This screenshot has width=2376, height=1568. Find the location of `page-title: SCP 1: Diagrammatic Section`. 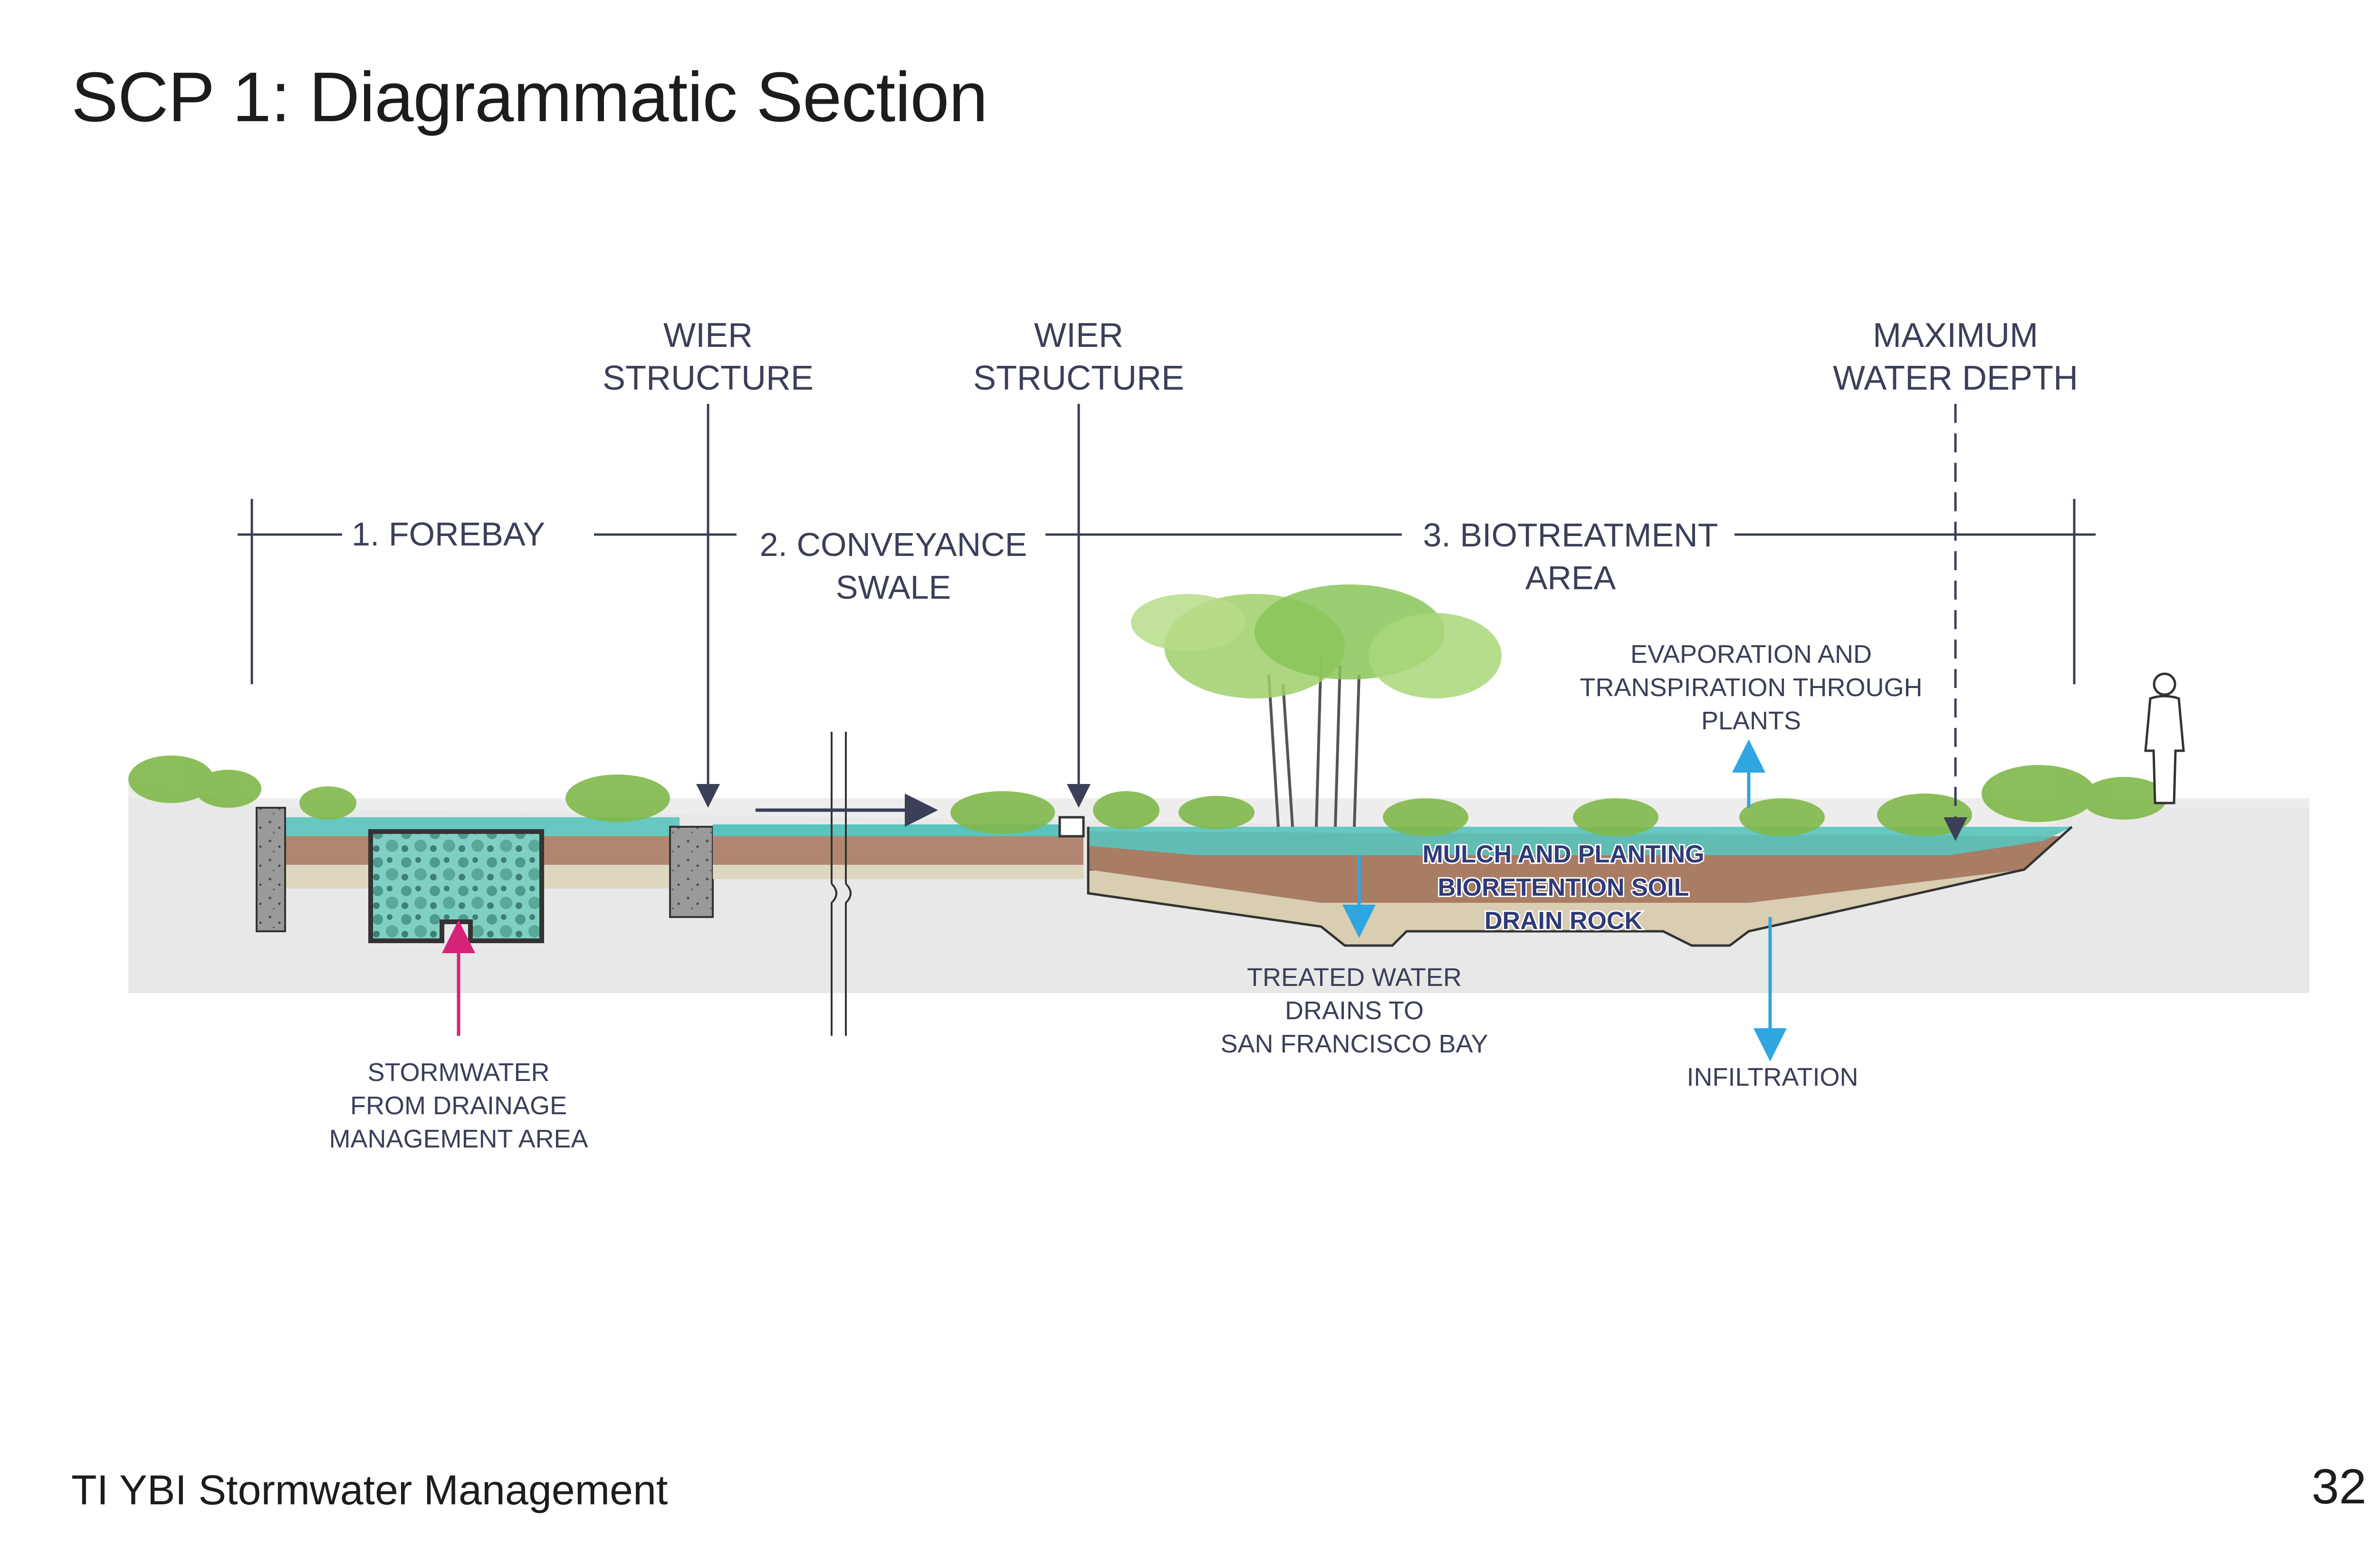

page-title: SCP 1: Diagrammatic Section is located at coordinates (529, 97).